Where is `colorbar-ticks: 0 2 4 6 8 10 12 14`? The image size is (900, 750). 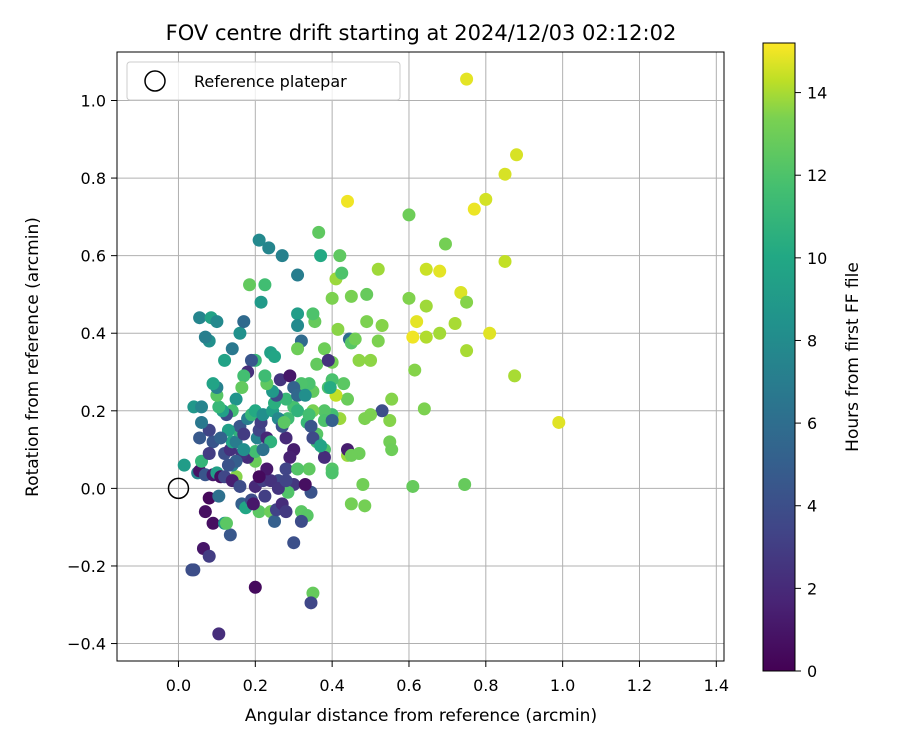
colorbar-ticks: 0 2 4 6 8 10 12 14 is located at coordinates (811, 382).